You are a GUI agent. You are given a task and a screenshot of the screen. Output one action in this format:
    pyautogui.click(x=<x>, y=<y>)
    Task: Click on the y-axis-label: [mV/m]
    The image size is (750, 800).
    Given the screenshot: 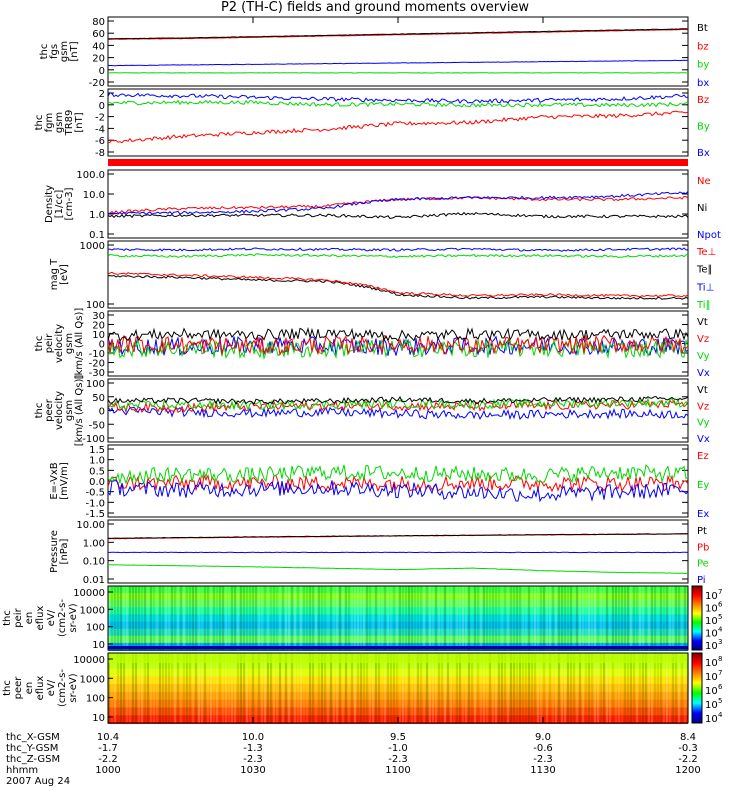 What is the action you would take?
    pyautogui.click(x=64, y=481)
    